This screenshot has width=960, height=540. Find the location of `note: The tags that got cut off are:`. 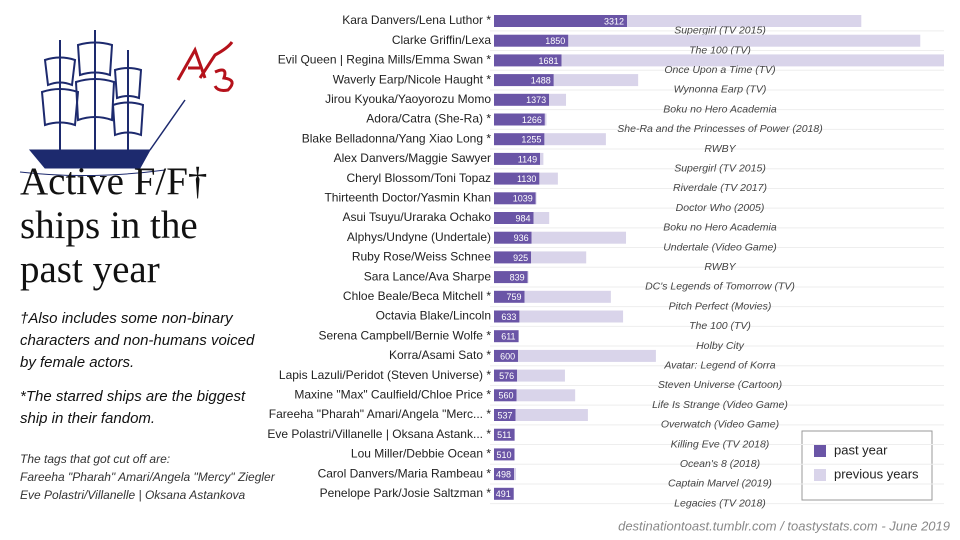

note: The tags that got cut off are: is located at coordinates (95, 459).